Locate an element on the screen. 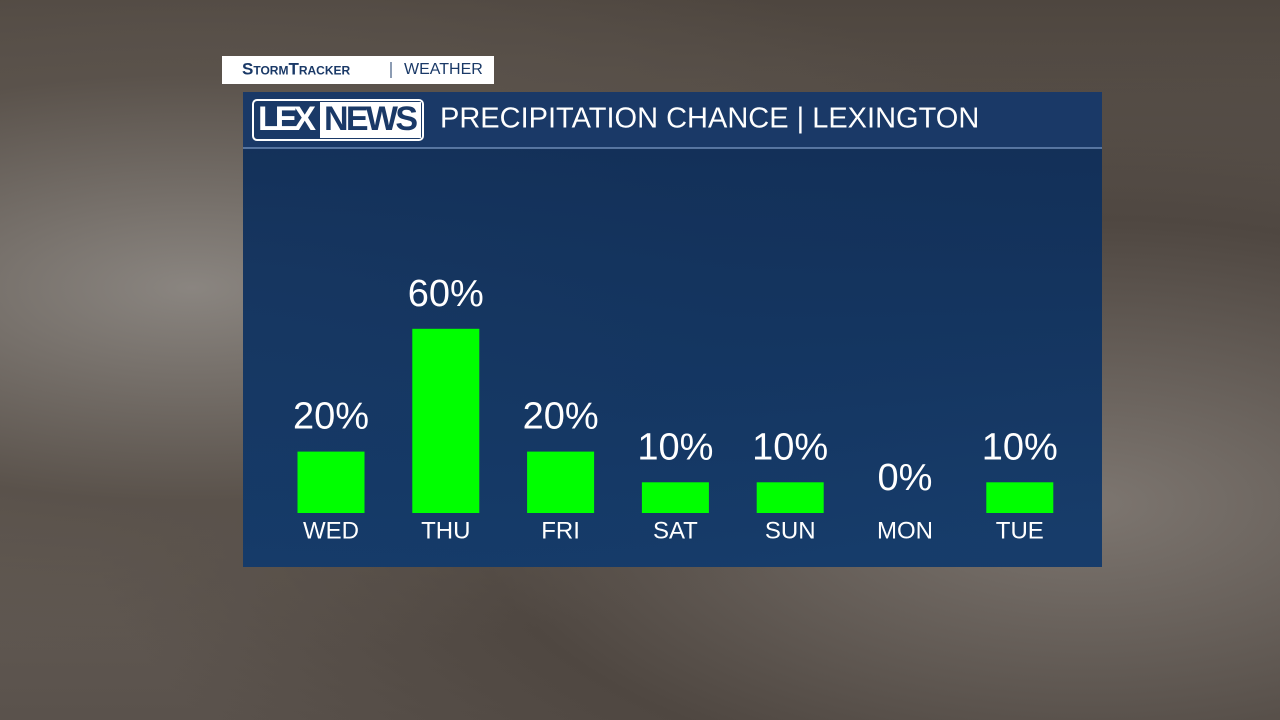 Image resolution: width=1280 pixels, height=720 pixels. category-label: WED is located at coordinates (331, 530).